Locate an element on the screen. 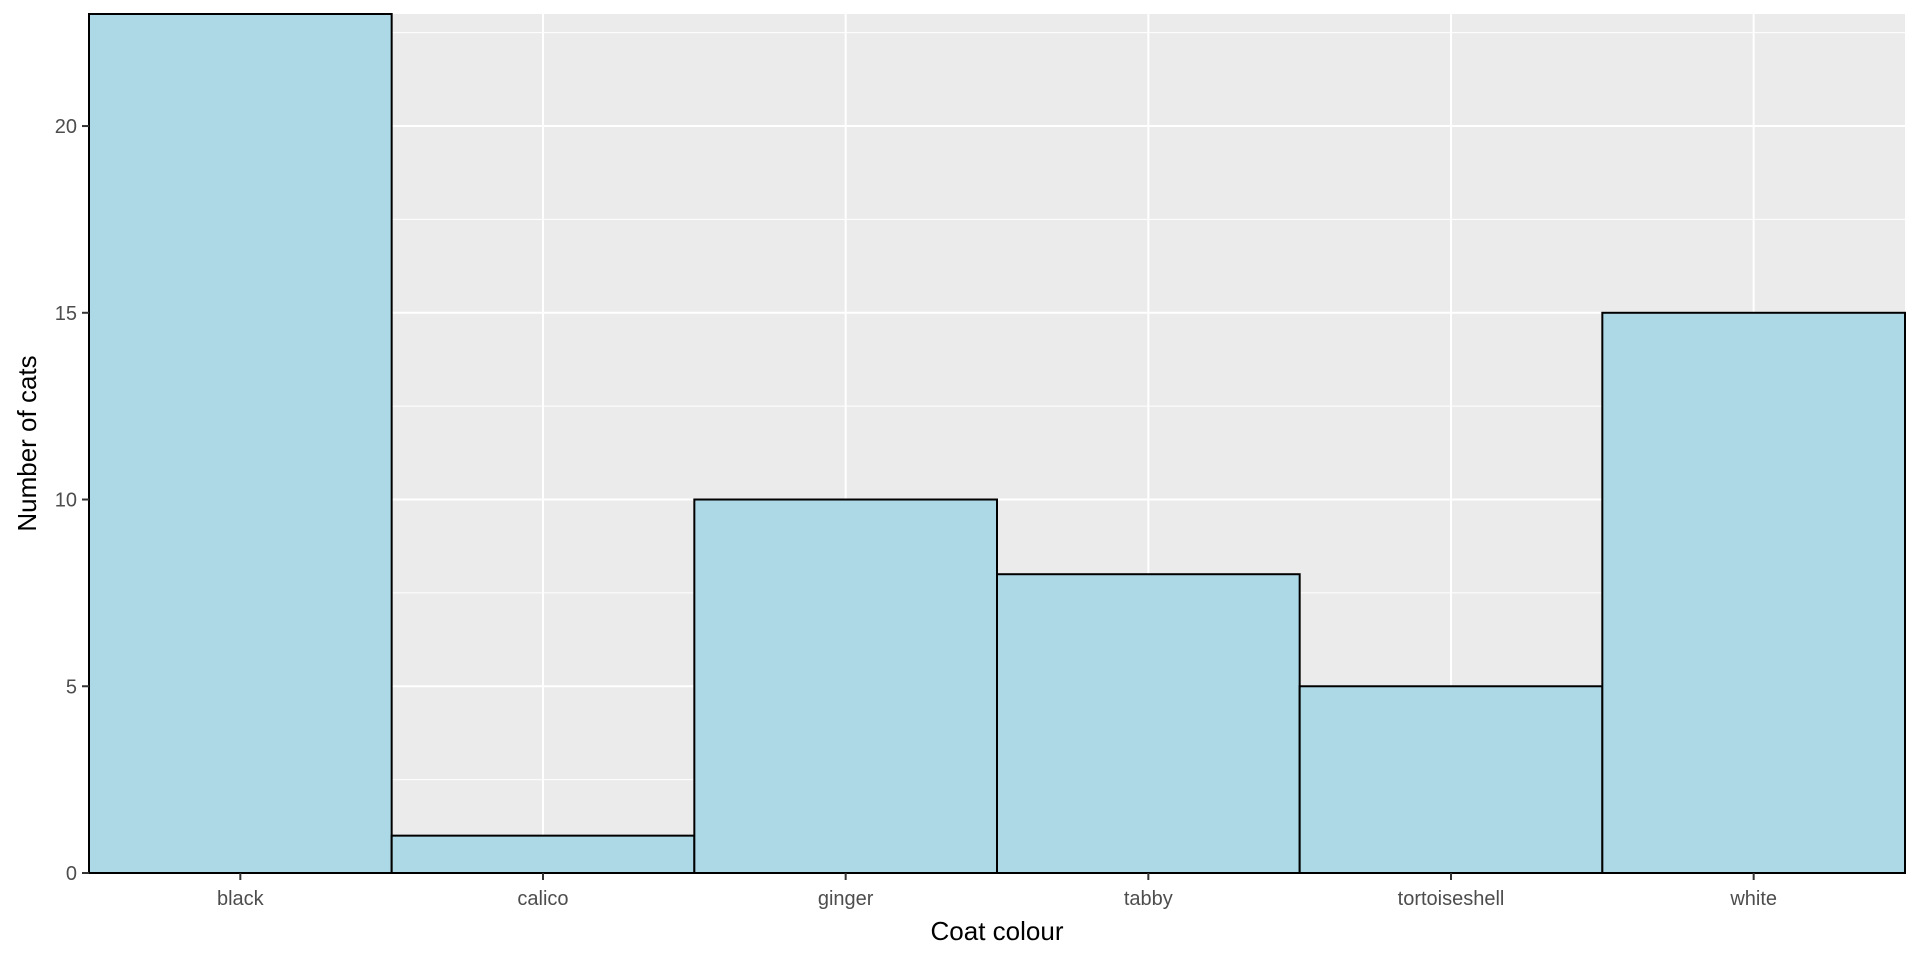 Image resolution: width=1920 pixels, height=960 pixels. bar-white is located at coordinates (1754, 593).